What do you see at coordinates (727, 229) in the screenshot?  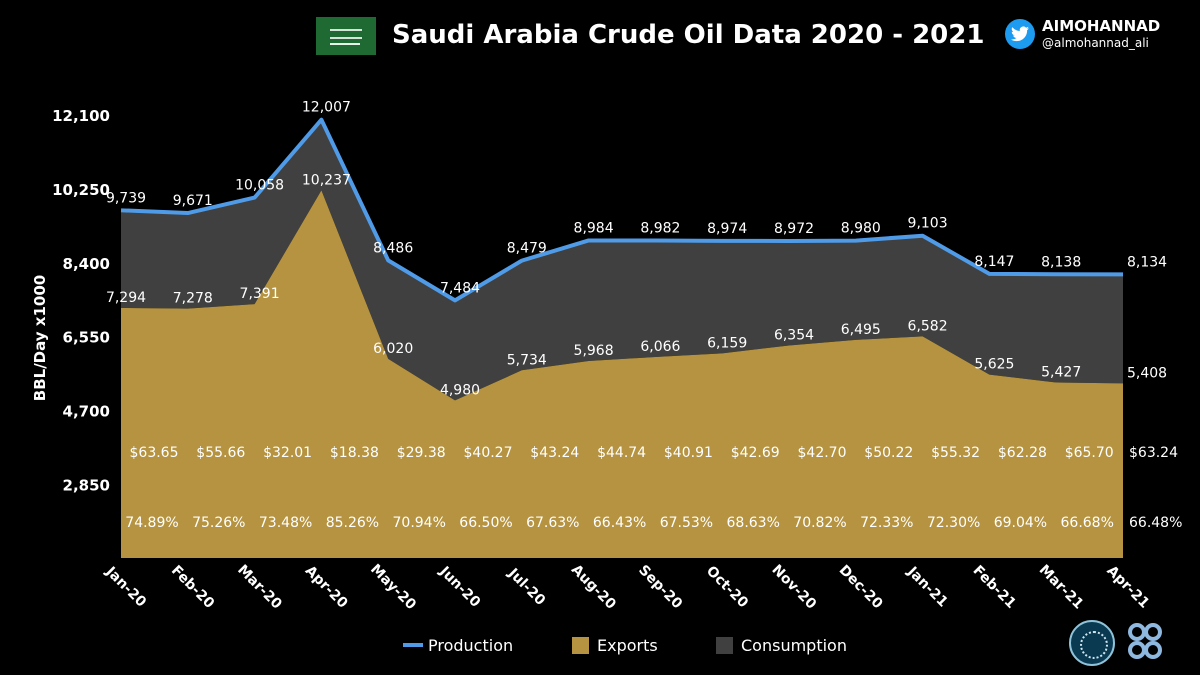 I see `production-label: 8,974` at bounding box center [727, 229].